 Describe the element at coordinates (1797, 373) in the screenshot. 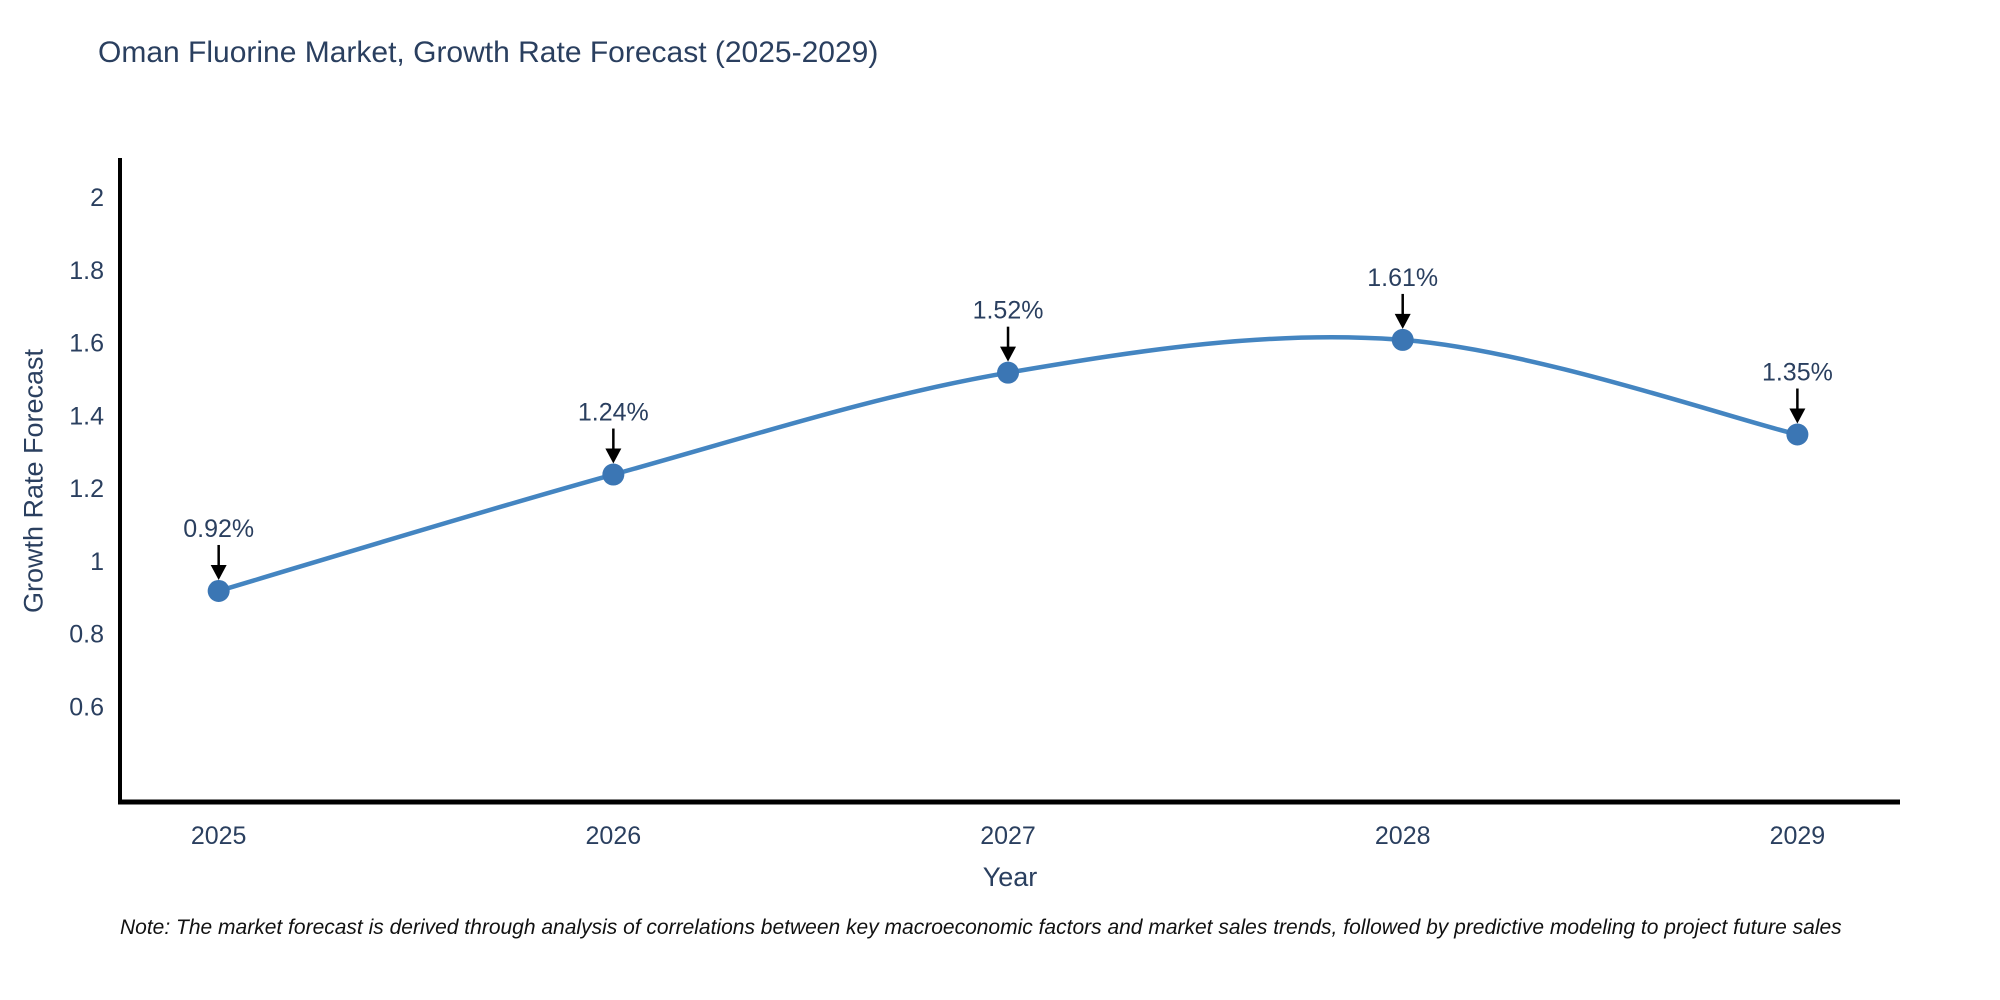

I see `point-value-label: 1.35%` at that location.